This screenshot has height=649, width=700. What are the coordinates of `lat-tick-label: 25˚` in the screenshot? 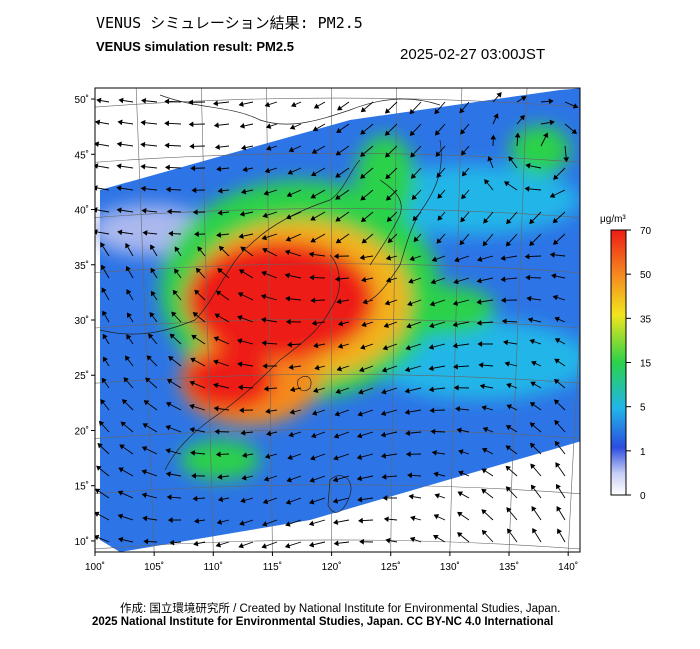 It's located at (82, 376).